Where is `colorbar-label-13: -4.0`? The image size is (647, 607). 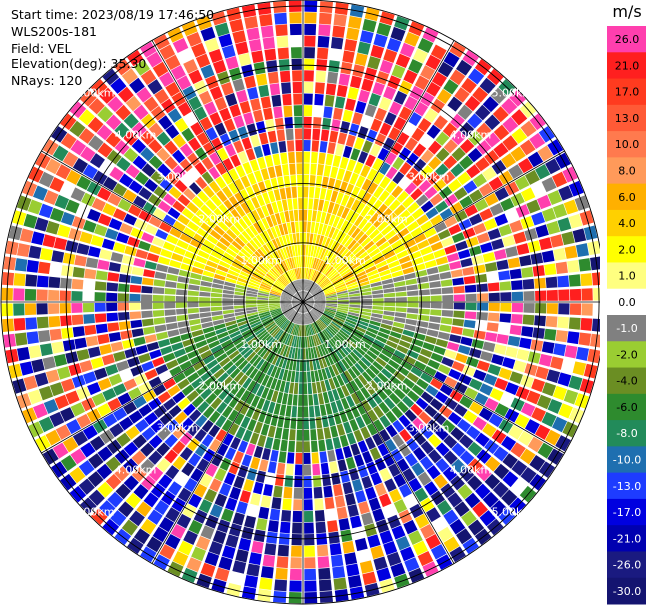 colorbar-label-13: -4.0 is located at coordinates (626, 381).